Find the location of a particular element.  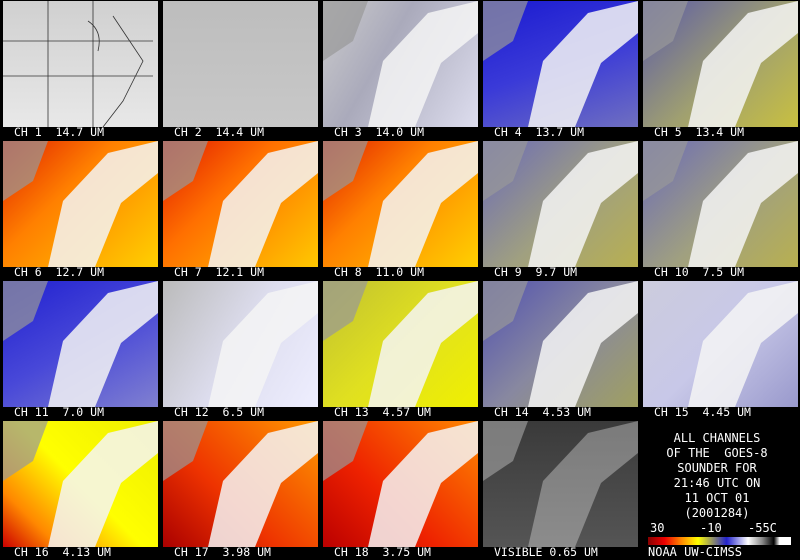

channel-panel: VISIBLE 0.65 UM is located at coordinates (560, 490).